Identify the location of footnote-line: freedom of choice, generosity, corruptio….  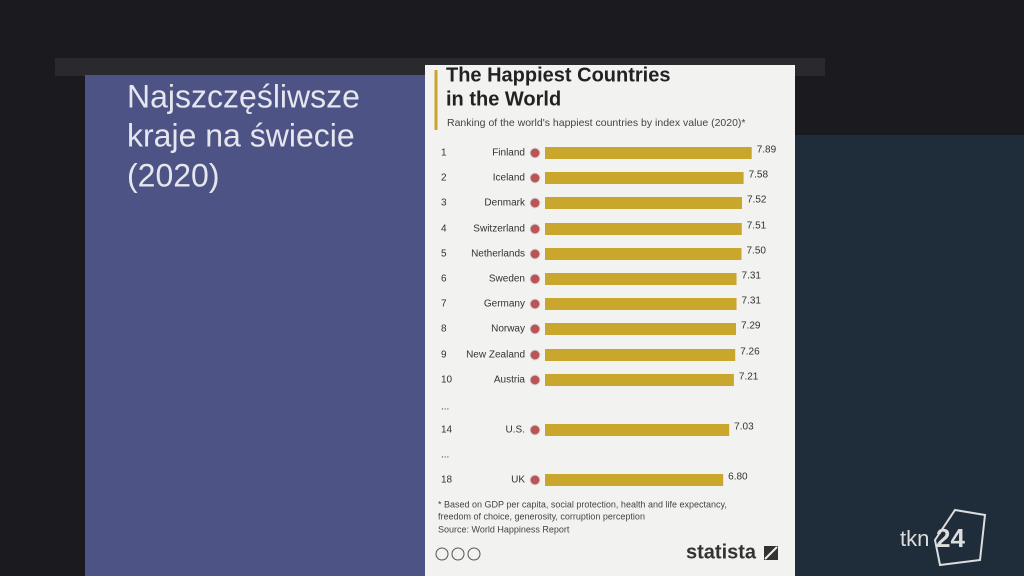
(541, 516).